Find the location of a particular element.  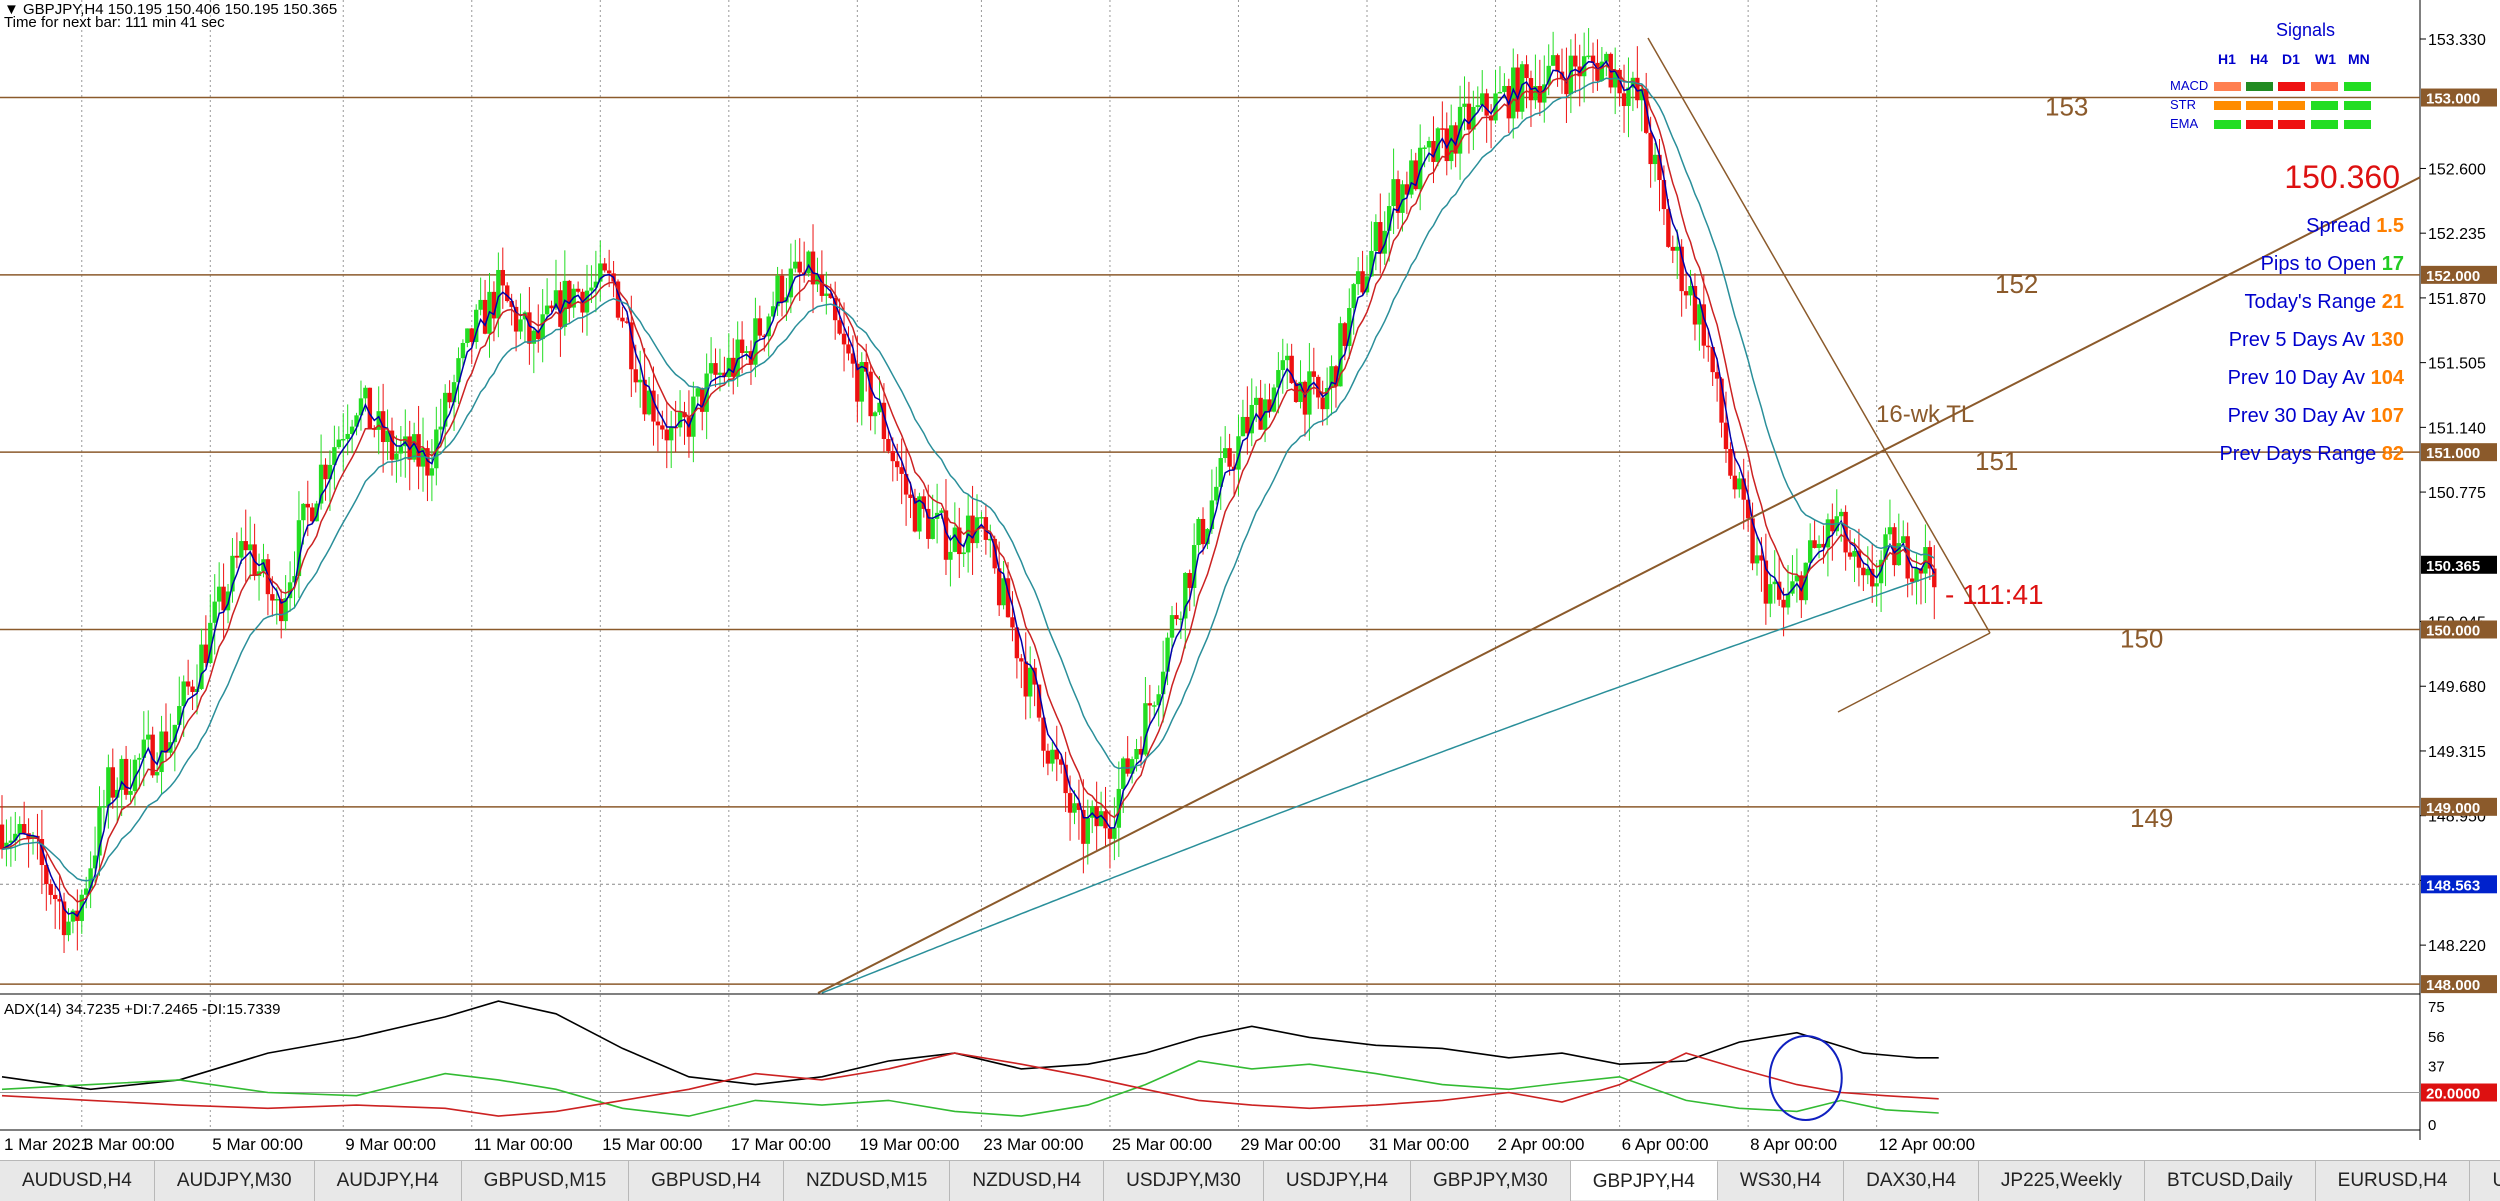

tab-gbpjpy-h4: GBPJPY,H4 is located at coordinates (1644, 1180).